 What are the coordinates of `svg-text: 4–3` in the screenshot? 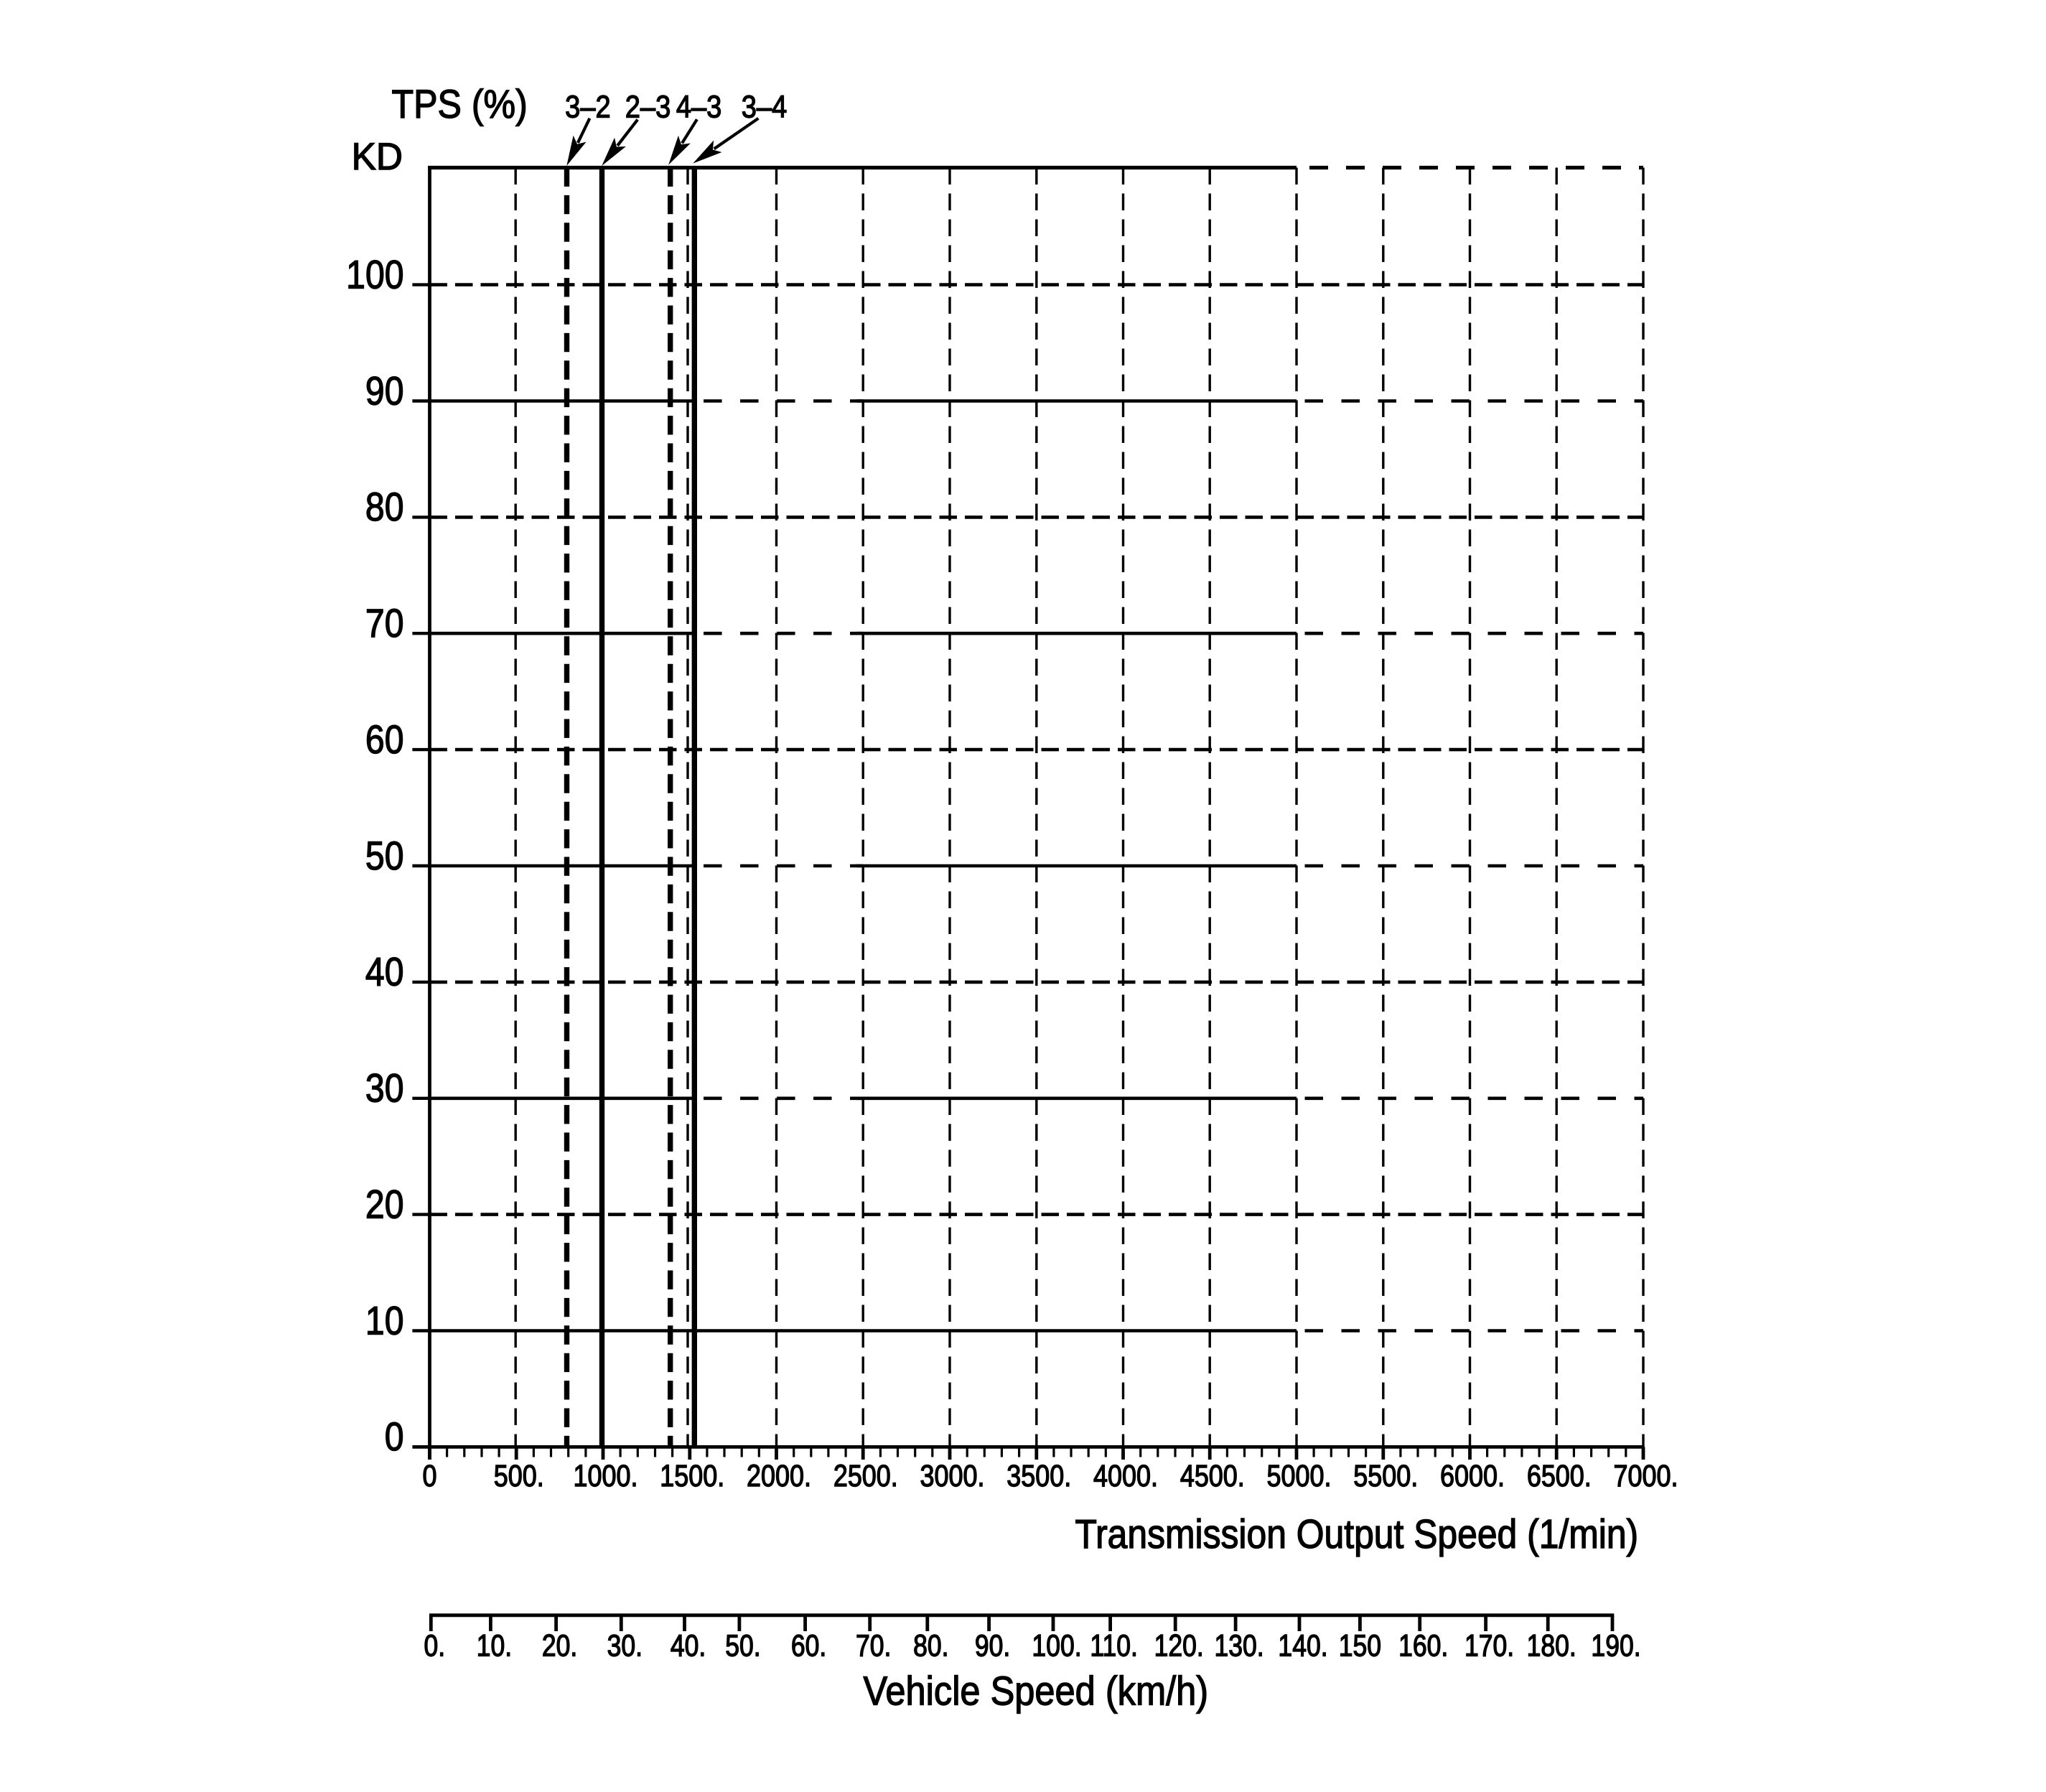 It's located at (698, 106).